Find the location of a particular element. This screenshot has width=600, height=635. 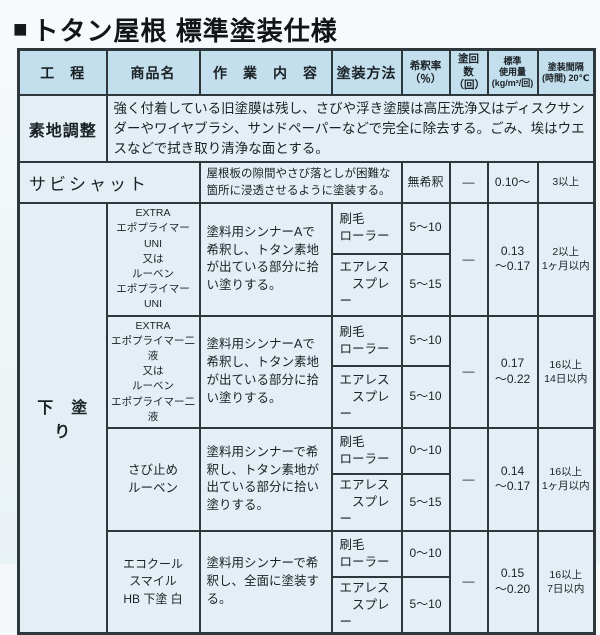

usage-cell: 0.17 〜0.22 is located at coordinates (512, 372).